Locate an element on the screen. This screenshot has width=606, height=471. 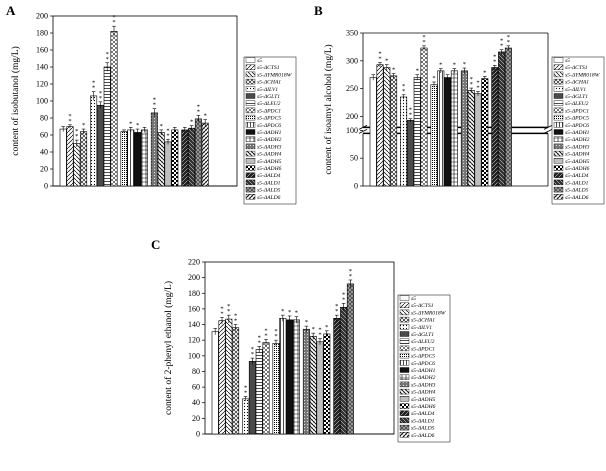
panel-b-y-tick-label: 350 is located at coordinates (352, 33).